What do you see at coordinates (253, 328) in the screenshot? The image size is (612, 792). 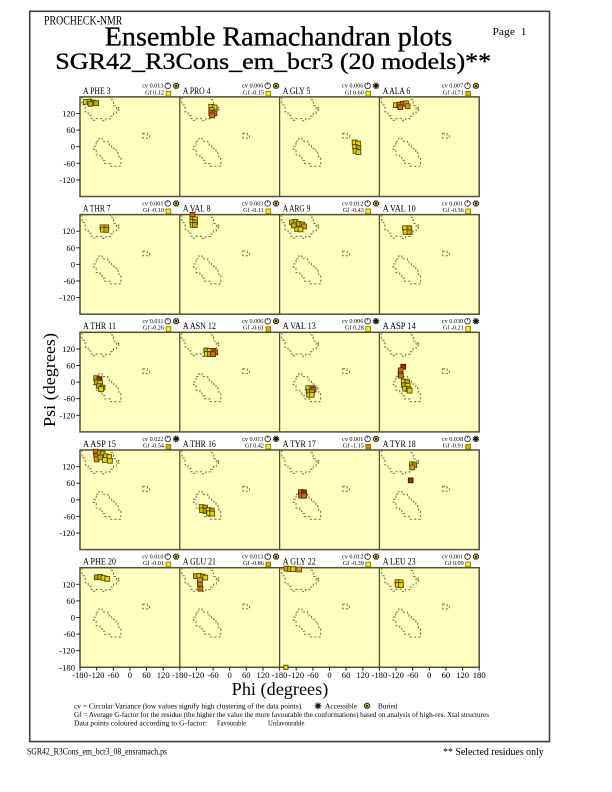 I see `svg-text: Gf -0.61` at bounding box center [253, 328].